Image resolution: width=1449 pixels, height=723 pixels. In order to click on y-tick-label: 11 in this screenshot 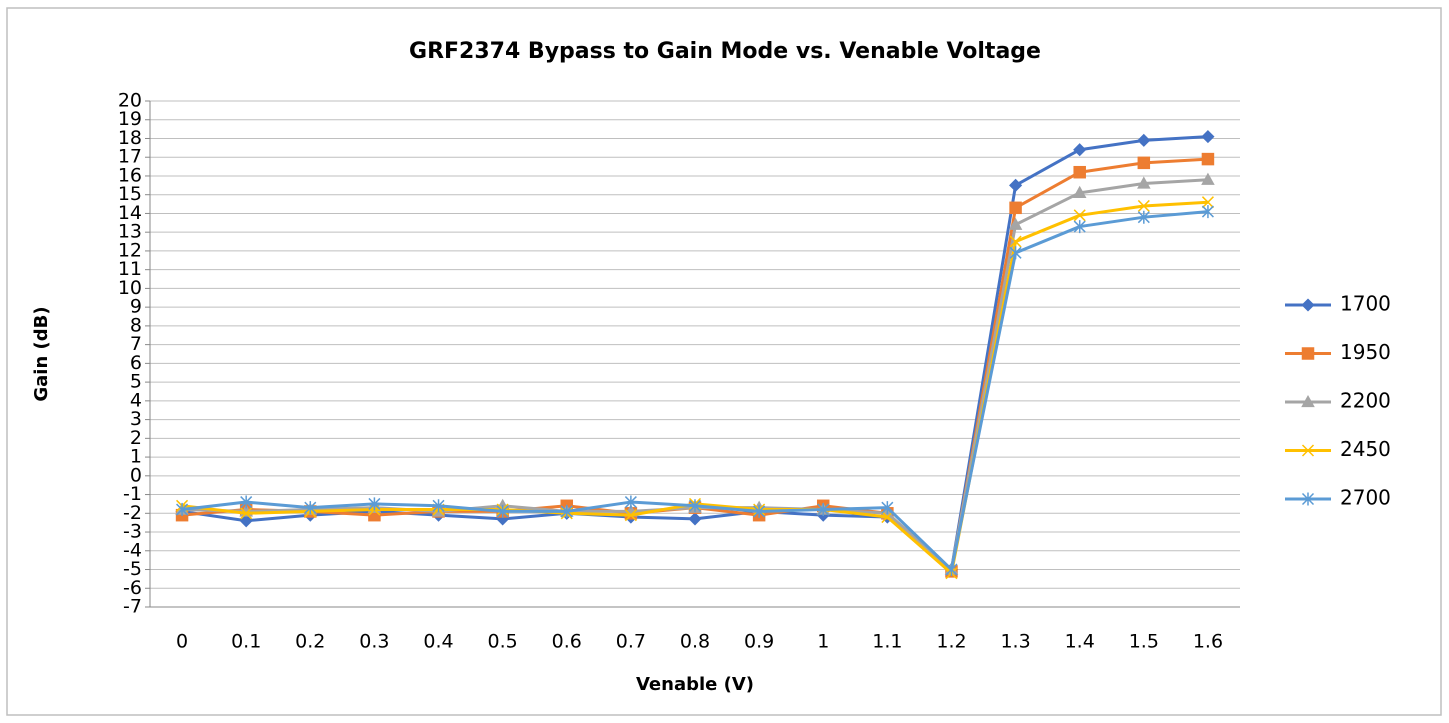, I will do `click(130, 269)`.